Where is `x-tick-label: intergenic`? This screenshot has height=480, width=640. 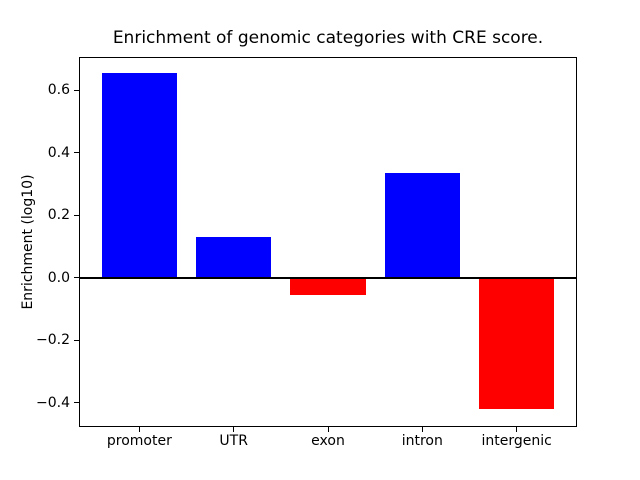
x-tick-label: intergenic is located at coordinates (516, 441).